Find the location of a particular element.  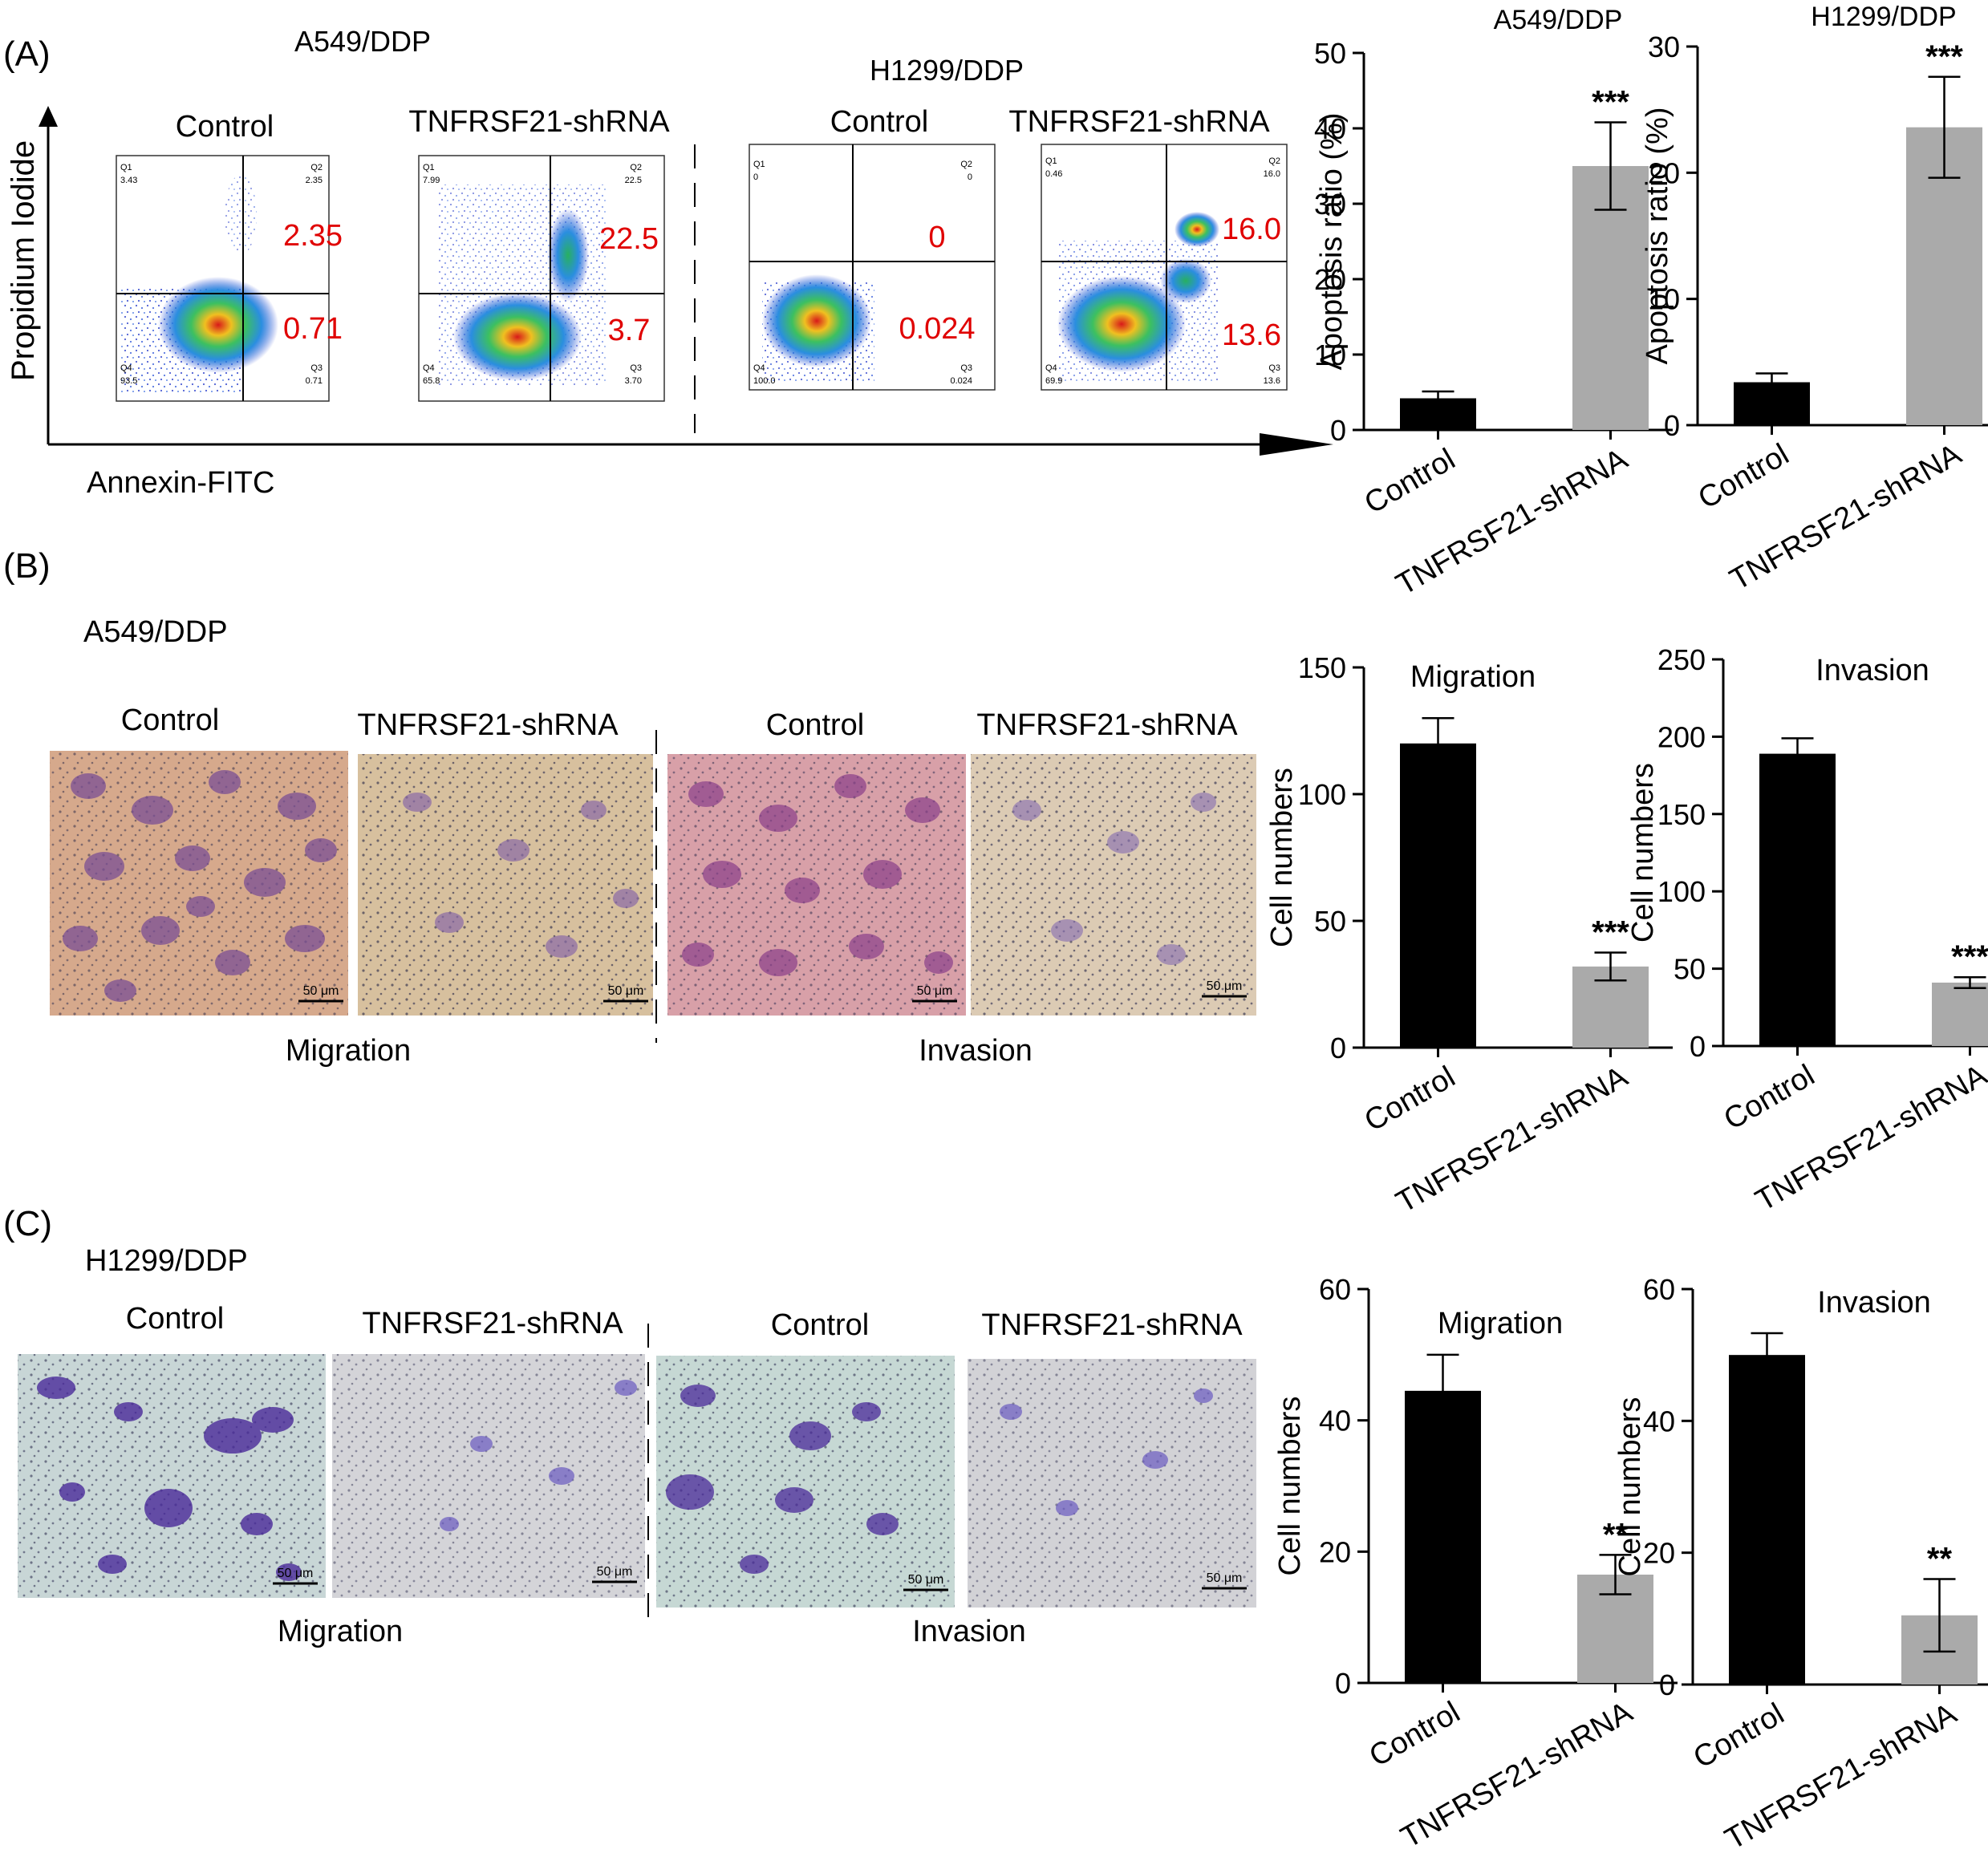

micrograph-b-migration-control: 50 μm is located at coordinates (199, 883).